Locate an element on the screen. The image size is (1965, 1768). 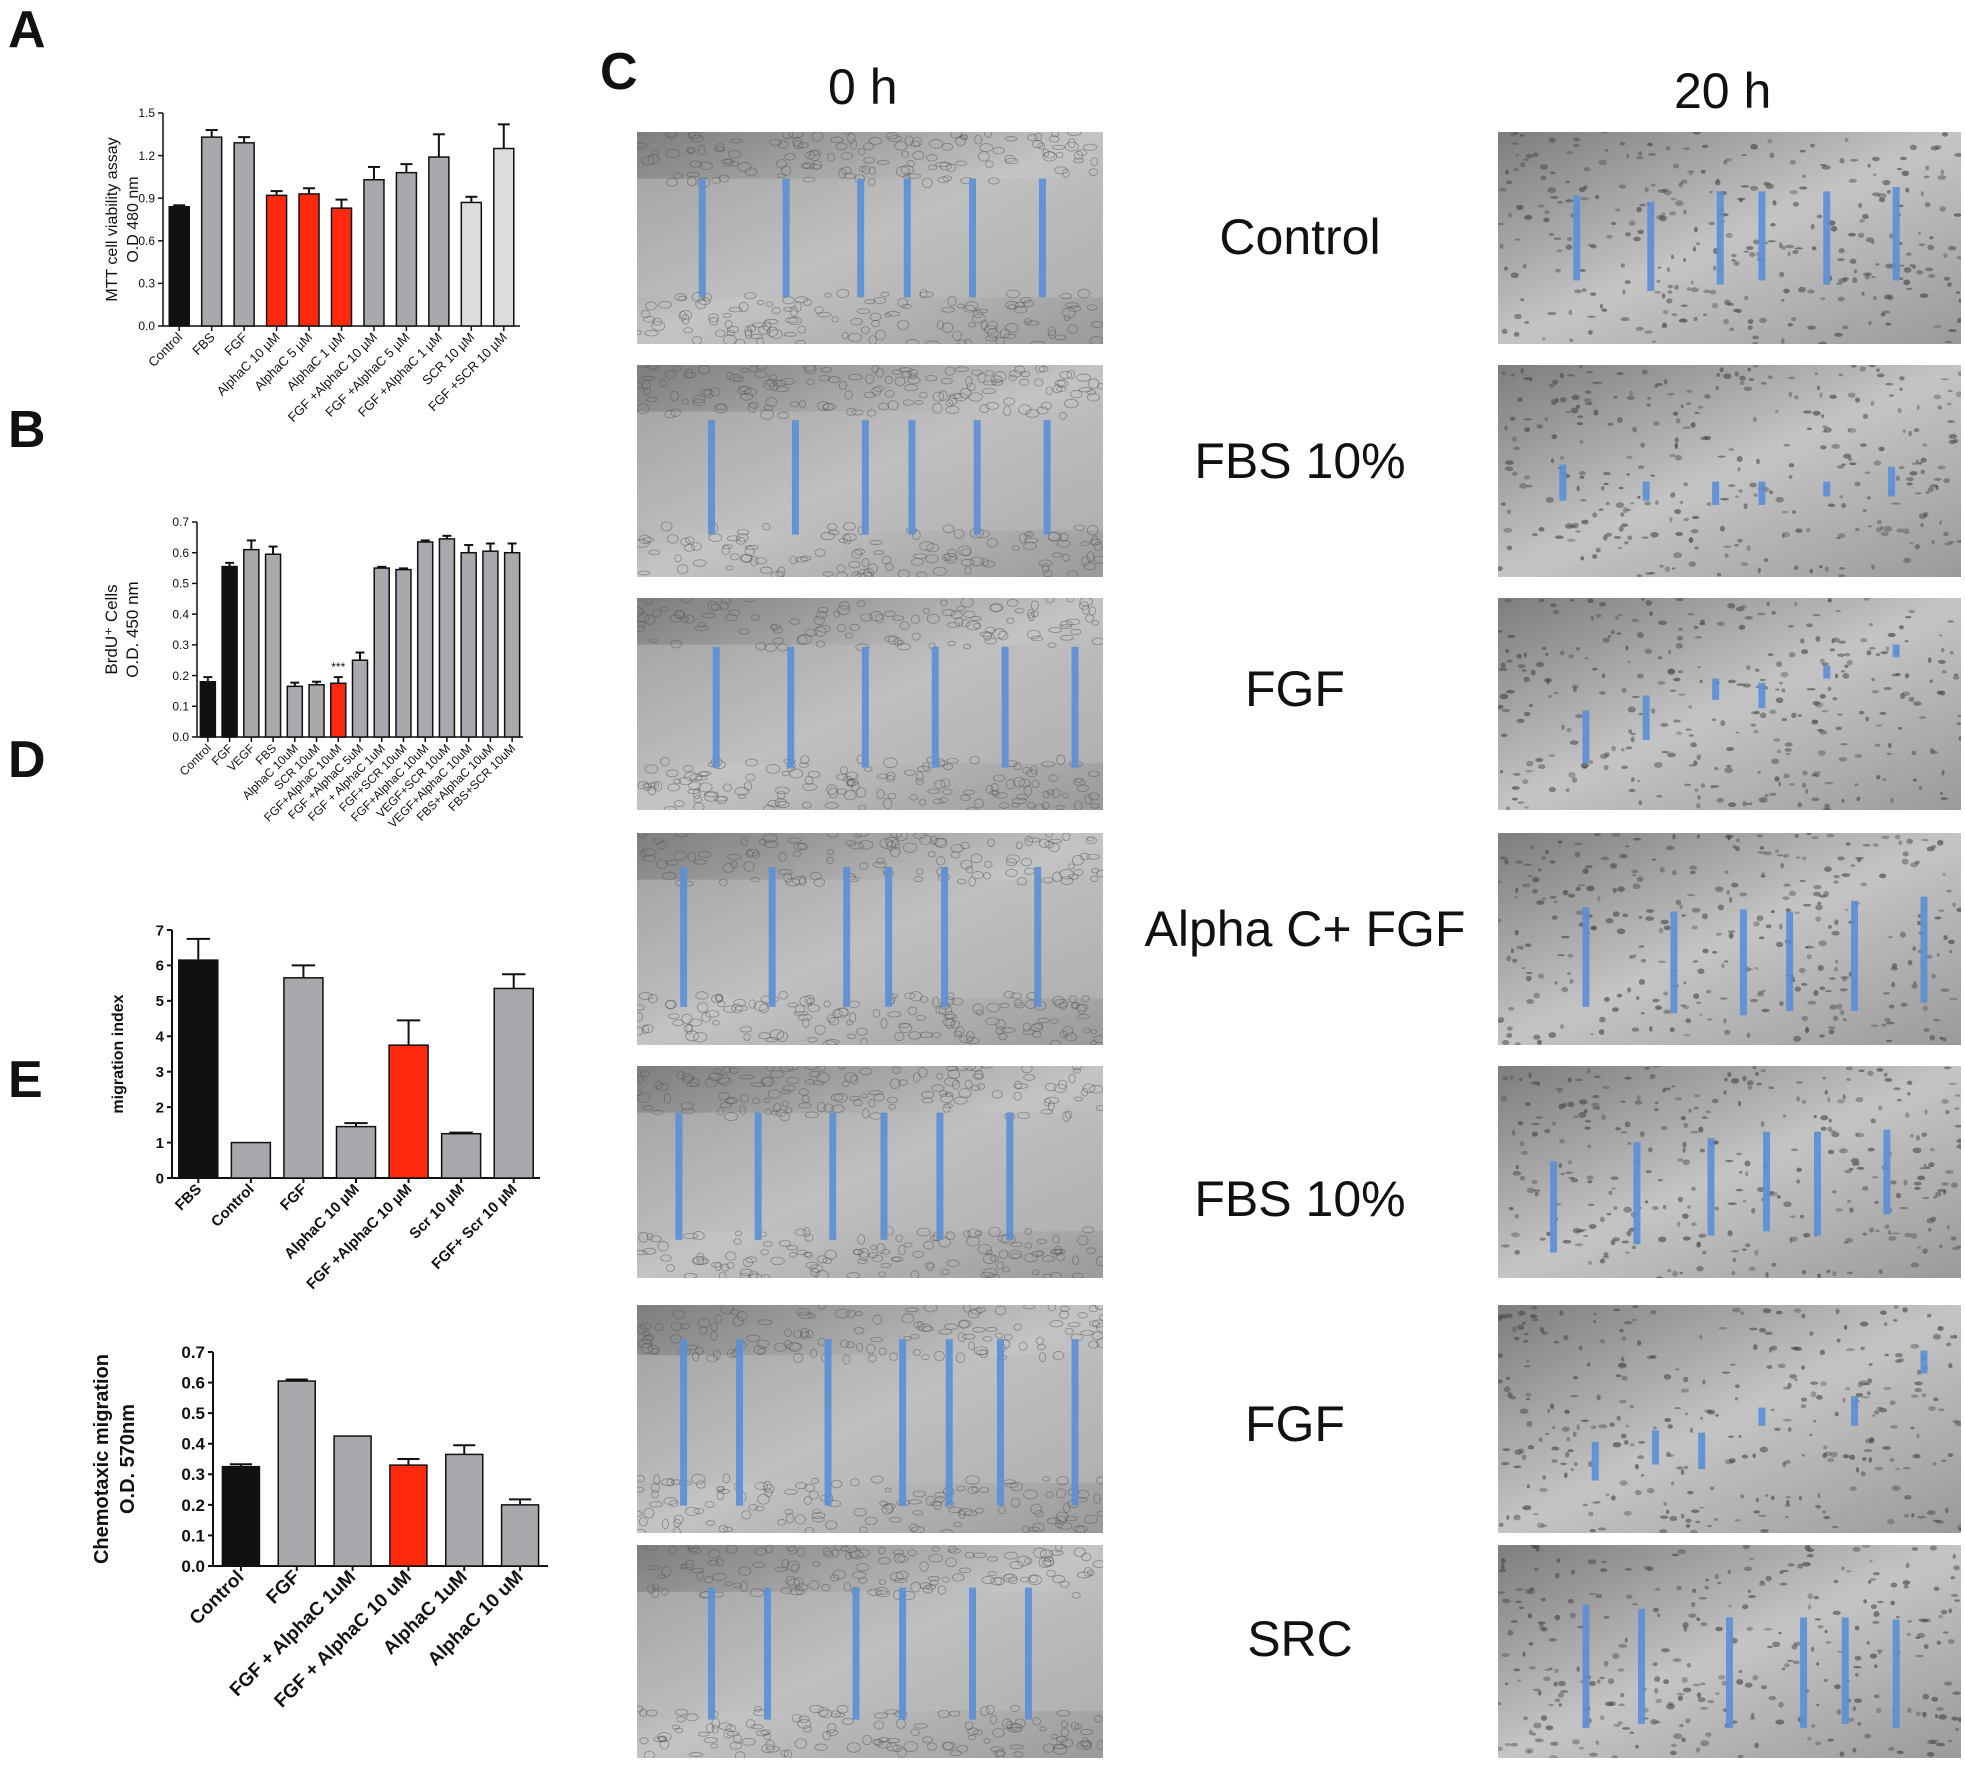
panel-letter-d: D is located at coordinates (27, 760).